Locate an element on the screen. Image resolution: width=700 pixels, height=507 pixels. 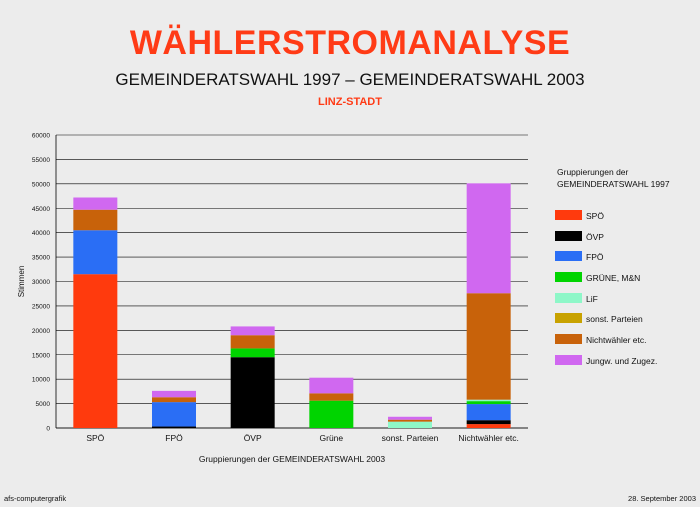
x-tick-label: Grüne is located at coordinates (332, 438).